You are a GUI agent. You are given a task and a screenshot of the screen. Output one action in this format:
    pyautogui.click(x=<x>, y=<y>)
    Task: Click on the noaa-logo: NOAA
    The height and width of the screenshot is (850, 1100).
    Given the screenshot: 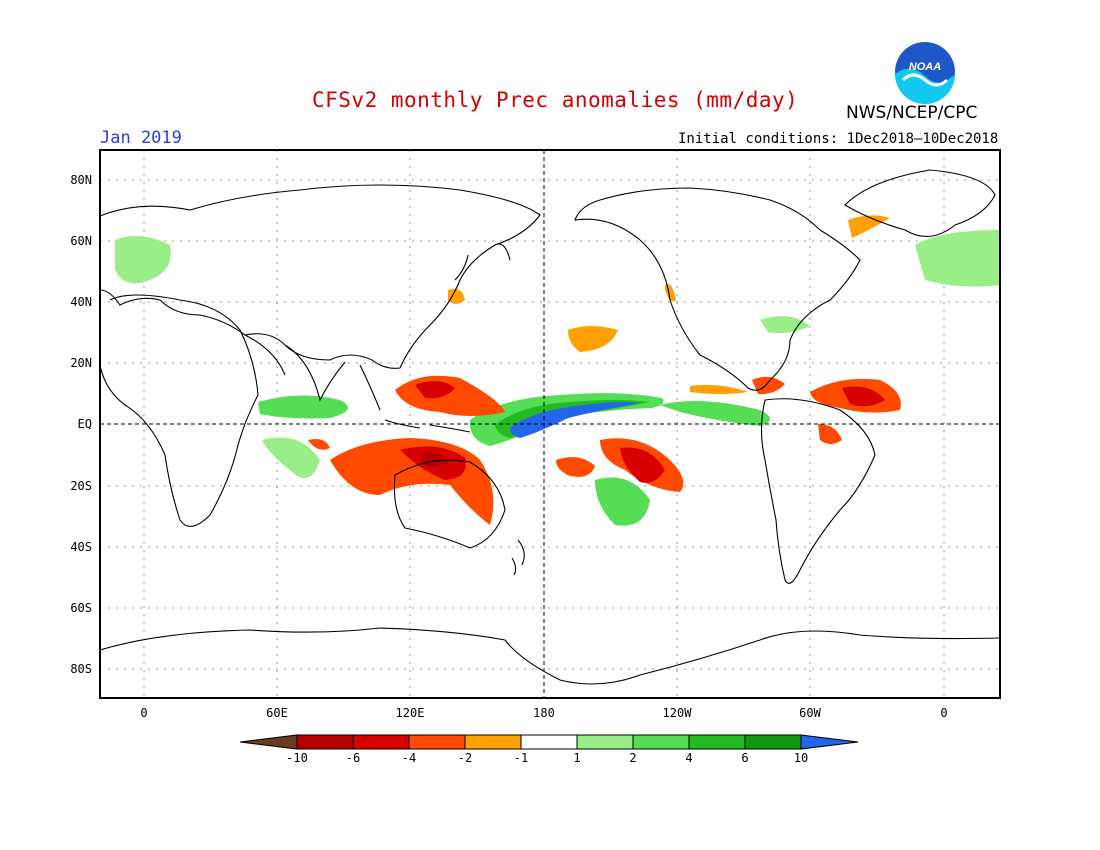 What is the action you would take?
    pyautogui.click(x=925, y=73)
    